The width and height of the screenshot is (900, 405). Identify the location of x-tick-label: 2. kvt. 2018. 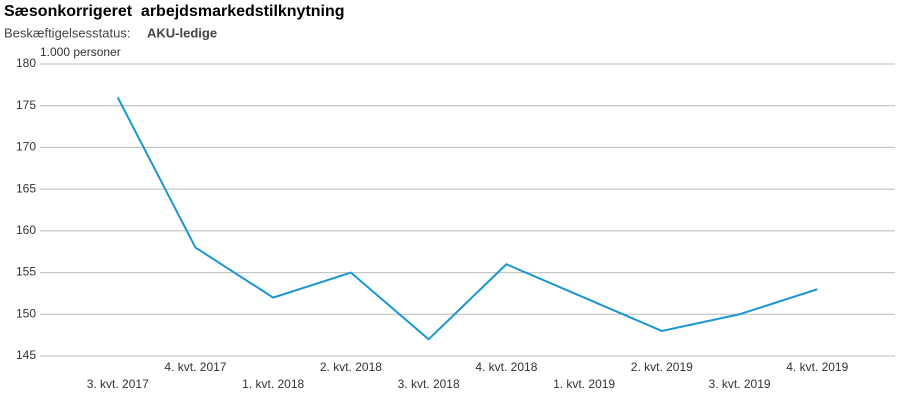
(351, 367).